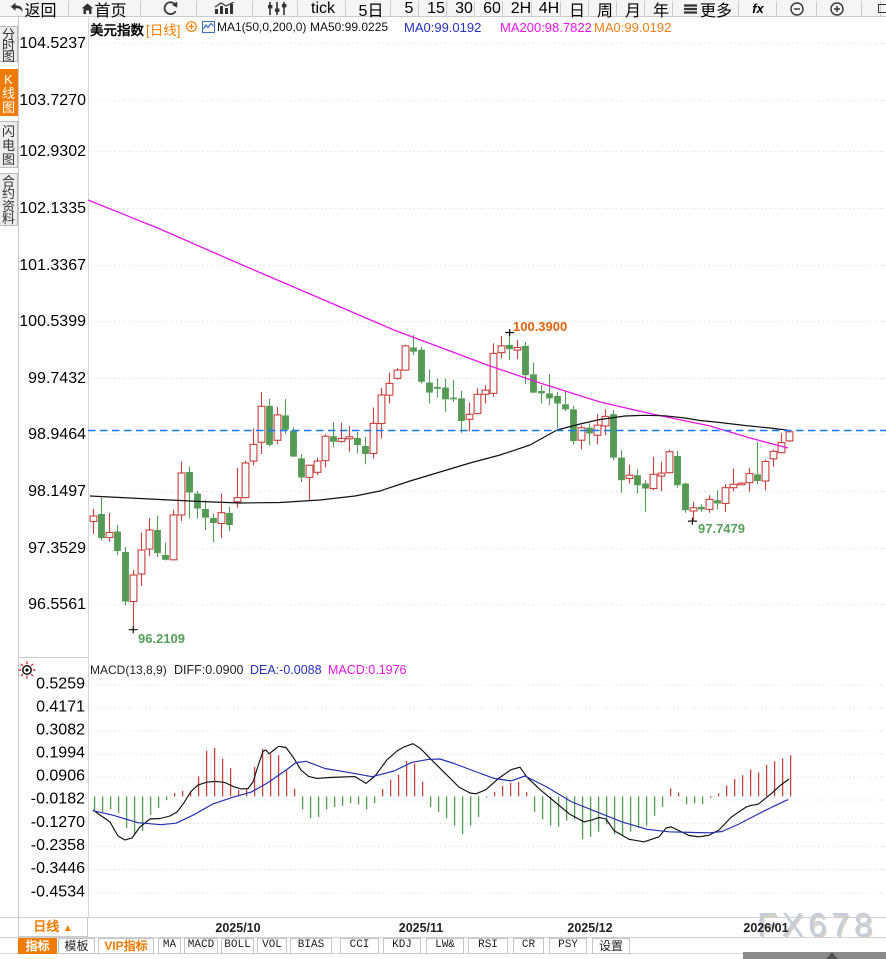 The width and height of the screenshot is (886, 959). What do you see at coordinates (60, 707) in the screenshot?
I see `svg-text: 0.4171` at bounding box center [60, 707].